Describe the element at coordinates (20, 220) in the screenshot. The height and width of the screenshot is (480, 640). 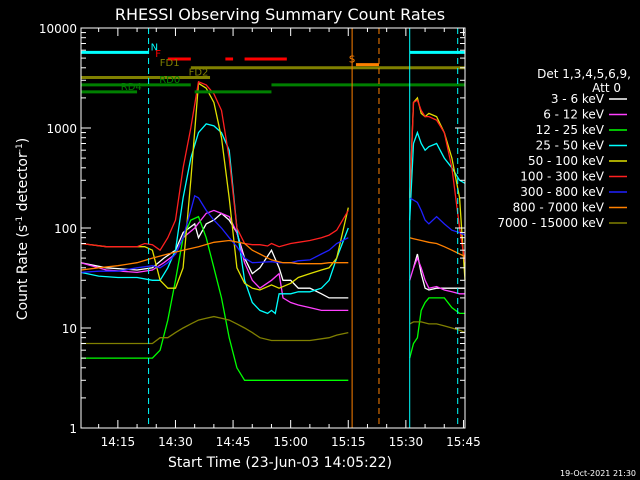
I see `y-label-sup: -1` at that location.